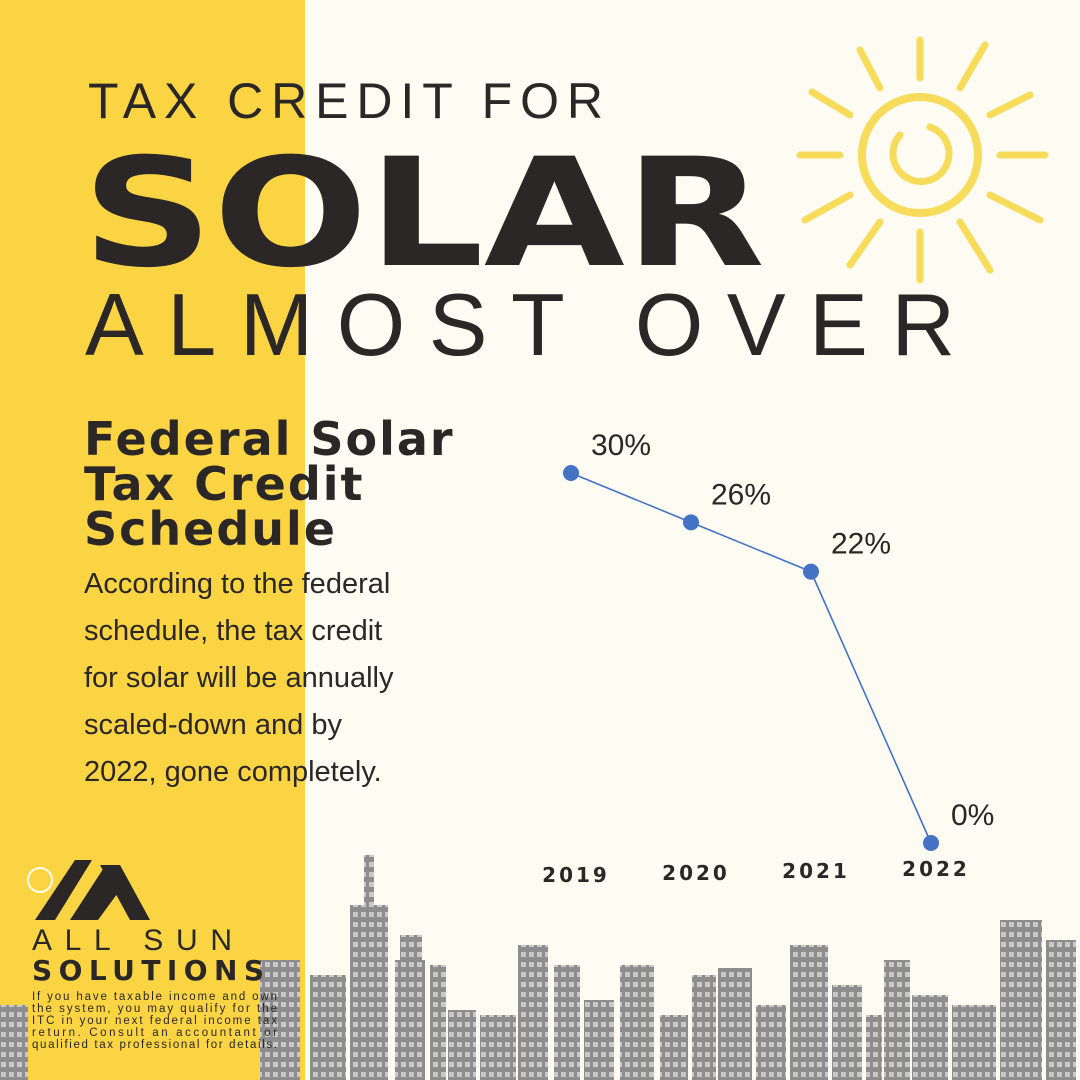 The width and height of the screenshot is (1080, 1080). I want to click on disclaimer: qualified tax professional for details., so click(154, 1045).